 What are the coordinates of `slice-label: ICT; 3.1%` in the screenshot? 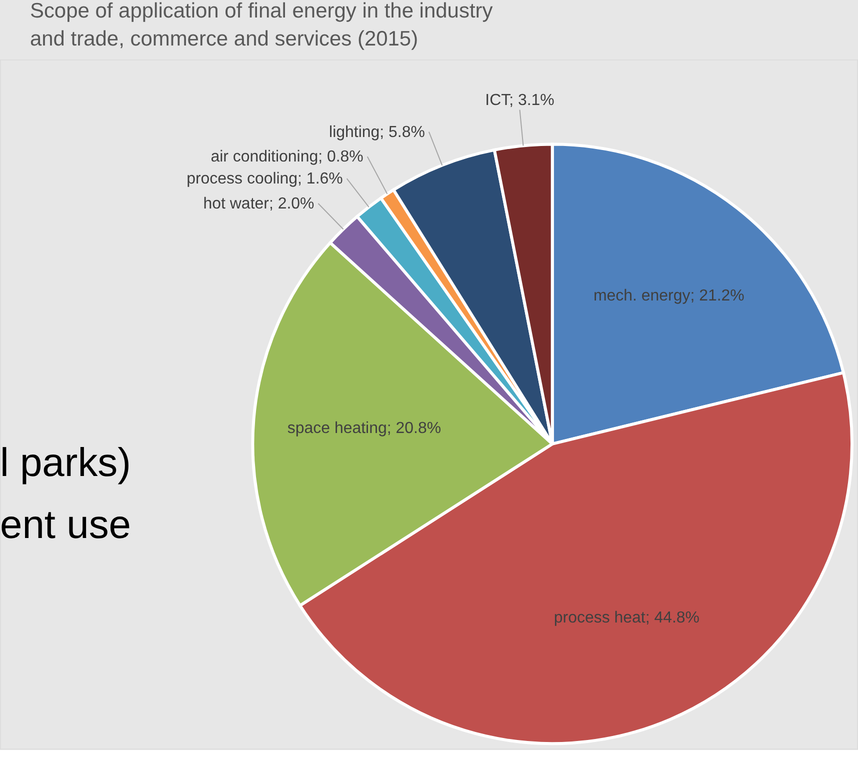 It's located at (519, 100).